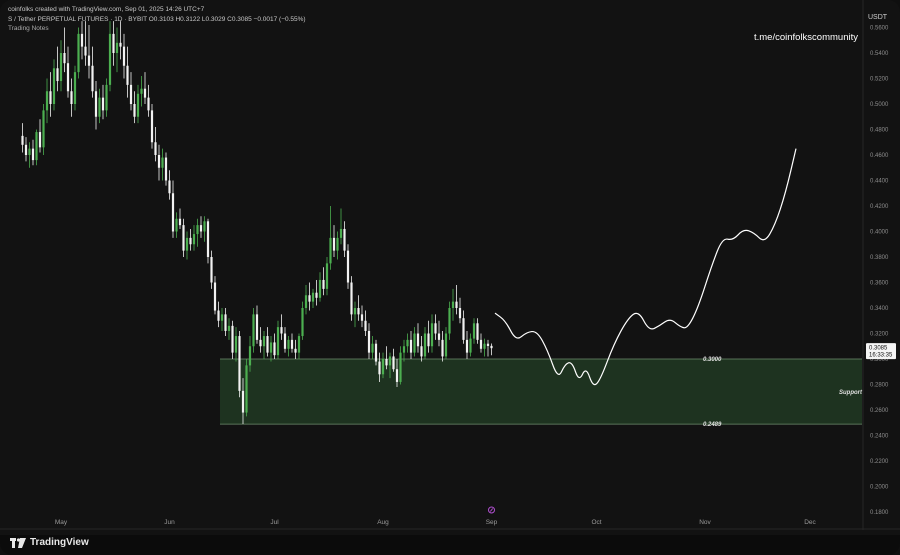 This screenshot has height=555, width=900. What do you see at coordinates (878, 17) in the screenshot?
I see `currency-label: USDT` at bounding box center [878, 17].